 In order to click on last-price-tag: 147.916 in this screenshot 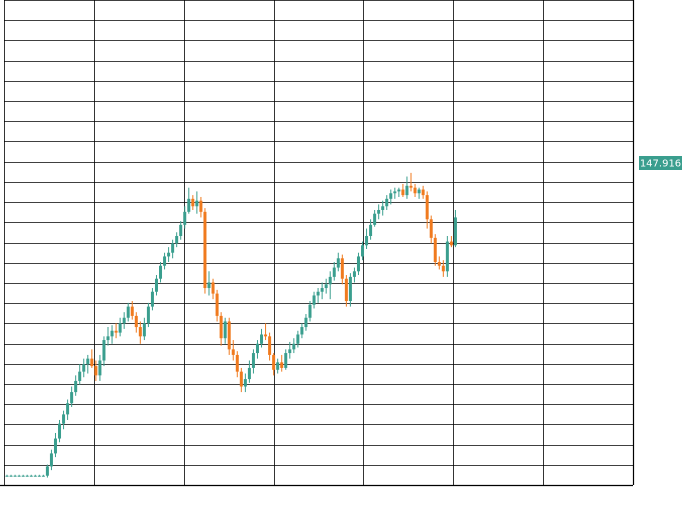, I will do `click(660, 163)`.